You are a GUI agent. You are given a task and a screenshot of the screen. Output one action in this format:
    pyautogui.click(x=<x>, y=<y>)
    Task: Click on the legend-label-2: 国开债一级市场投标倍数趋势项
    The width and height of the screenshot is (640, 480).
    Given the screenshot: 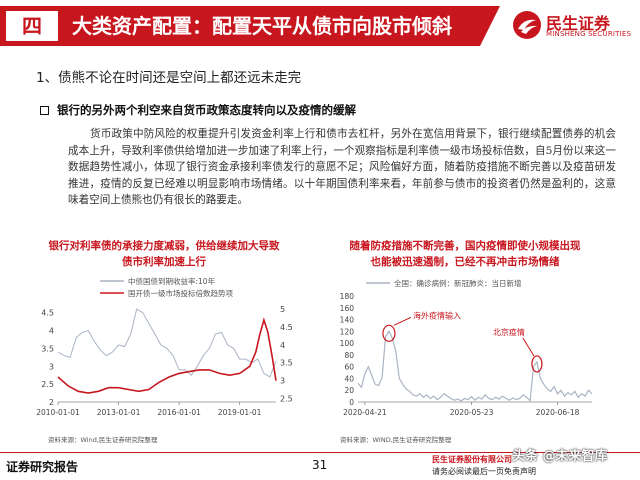 What is the action you would take?
    pyautogui.click(x=180, y=293)
    